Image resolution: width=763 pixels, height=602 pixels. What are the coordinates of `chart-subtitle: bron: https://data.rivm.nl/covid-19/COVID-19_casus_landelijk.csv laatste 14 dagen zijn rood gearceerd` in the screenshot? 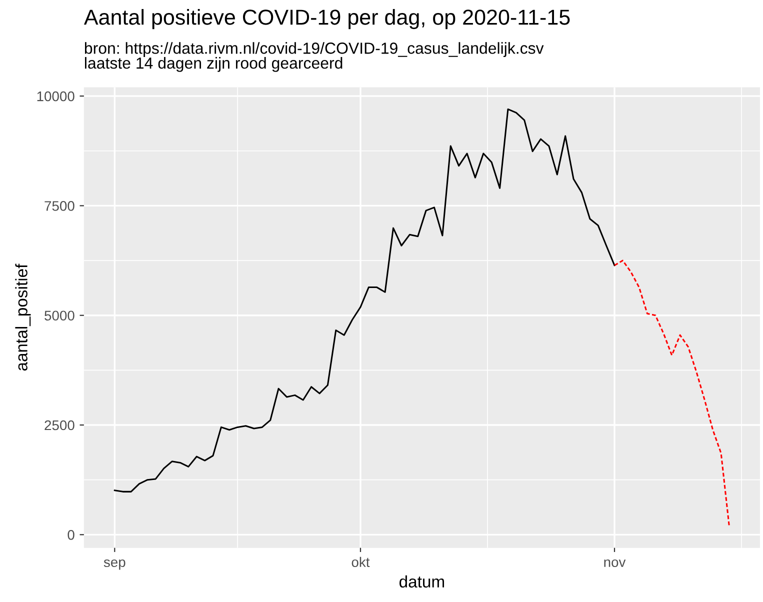 It's located at (314, 57).